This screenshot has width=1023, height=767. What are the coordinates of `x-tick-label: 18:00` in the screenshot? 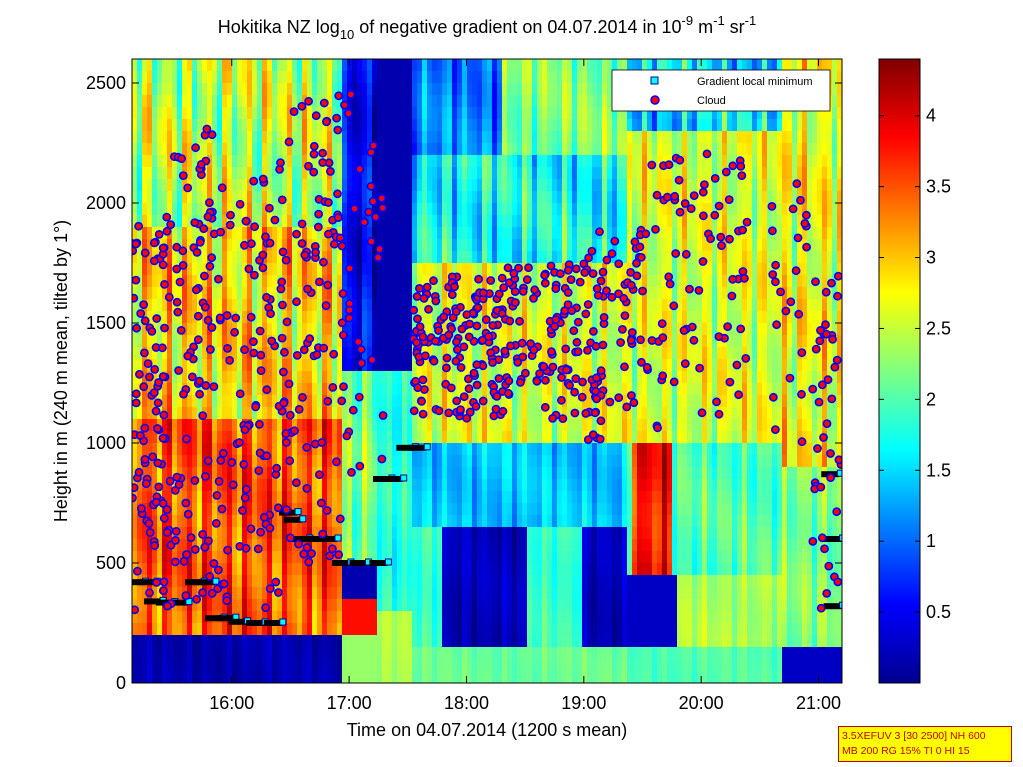 It's located at (466, 703).